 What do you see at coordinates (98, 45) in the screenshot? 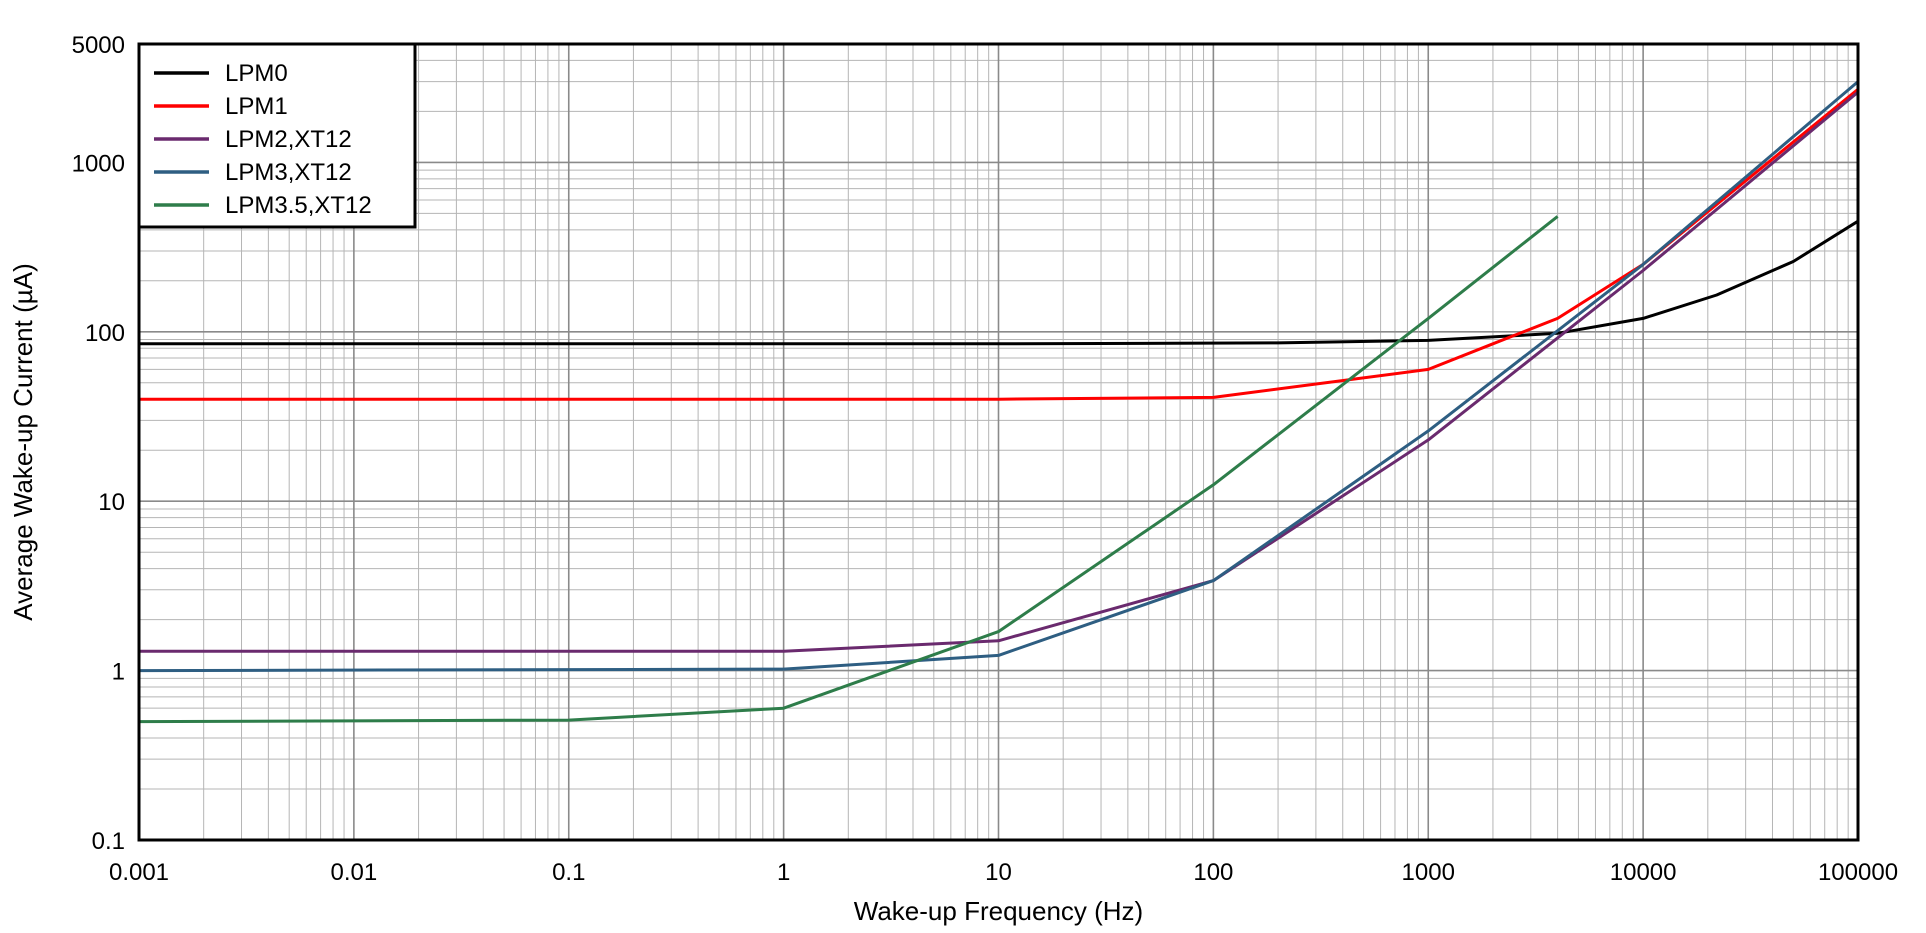
I see `y-tick-label: 5000` at bounding box center [98, 45].